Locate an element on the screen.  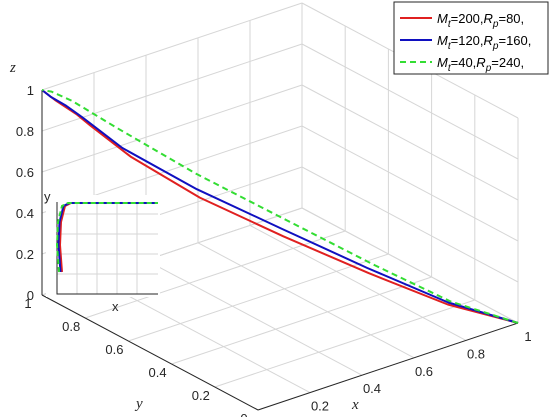
inset-background is located at coordinates (103, 246).